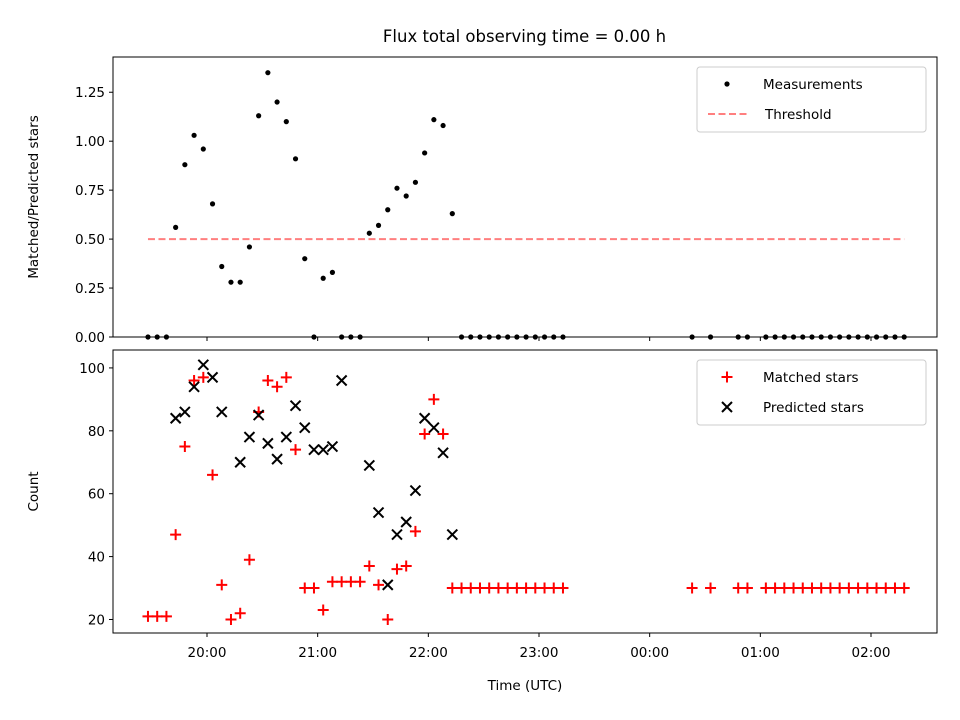  I want to click on top-y-tick-label: 0.00, so click(90, 338).